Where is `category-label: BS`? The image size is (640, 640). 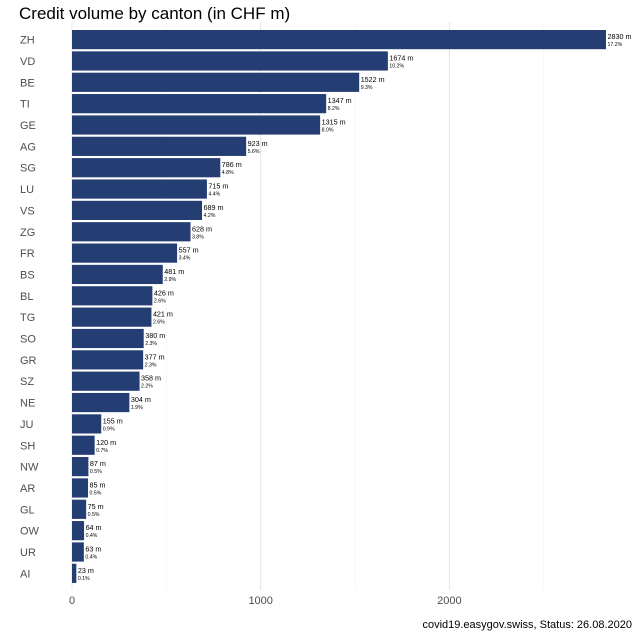
category-label: BS is located at coordinates (27, 275).